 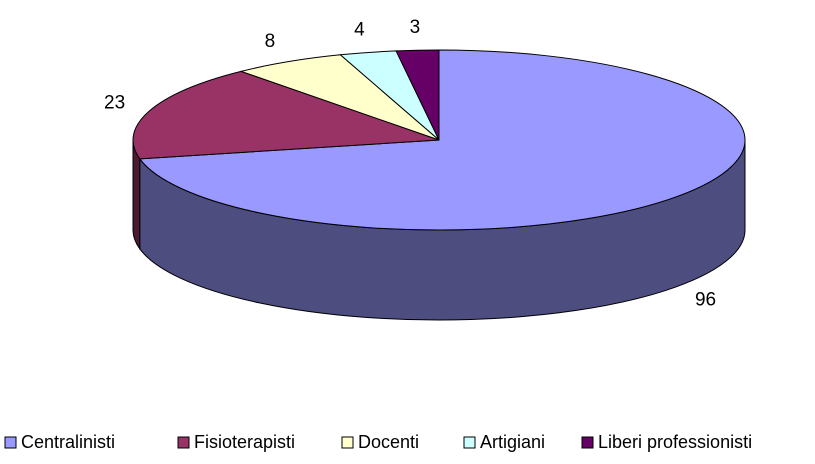 What do you see at coordinates (388, 442) in the screenshot?
I see `legend-label: Docenti` at bounding box center [388, 442].